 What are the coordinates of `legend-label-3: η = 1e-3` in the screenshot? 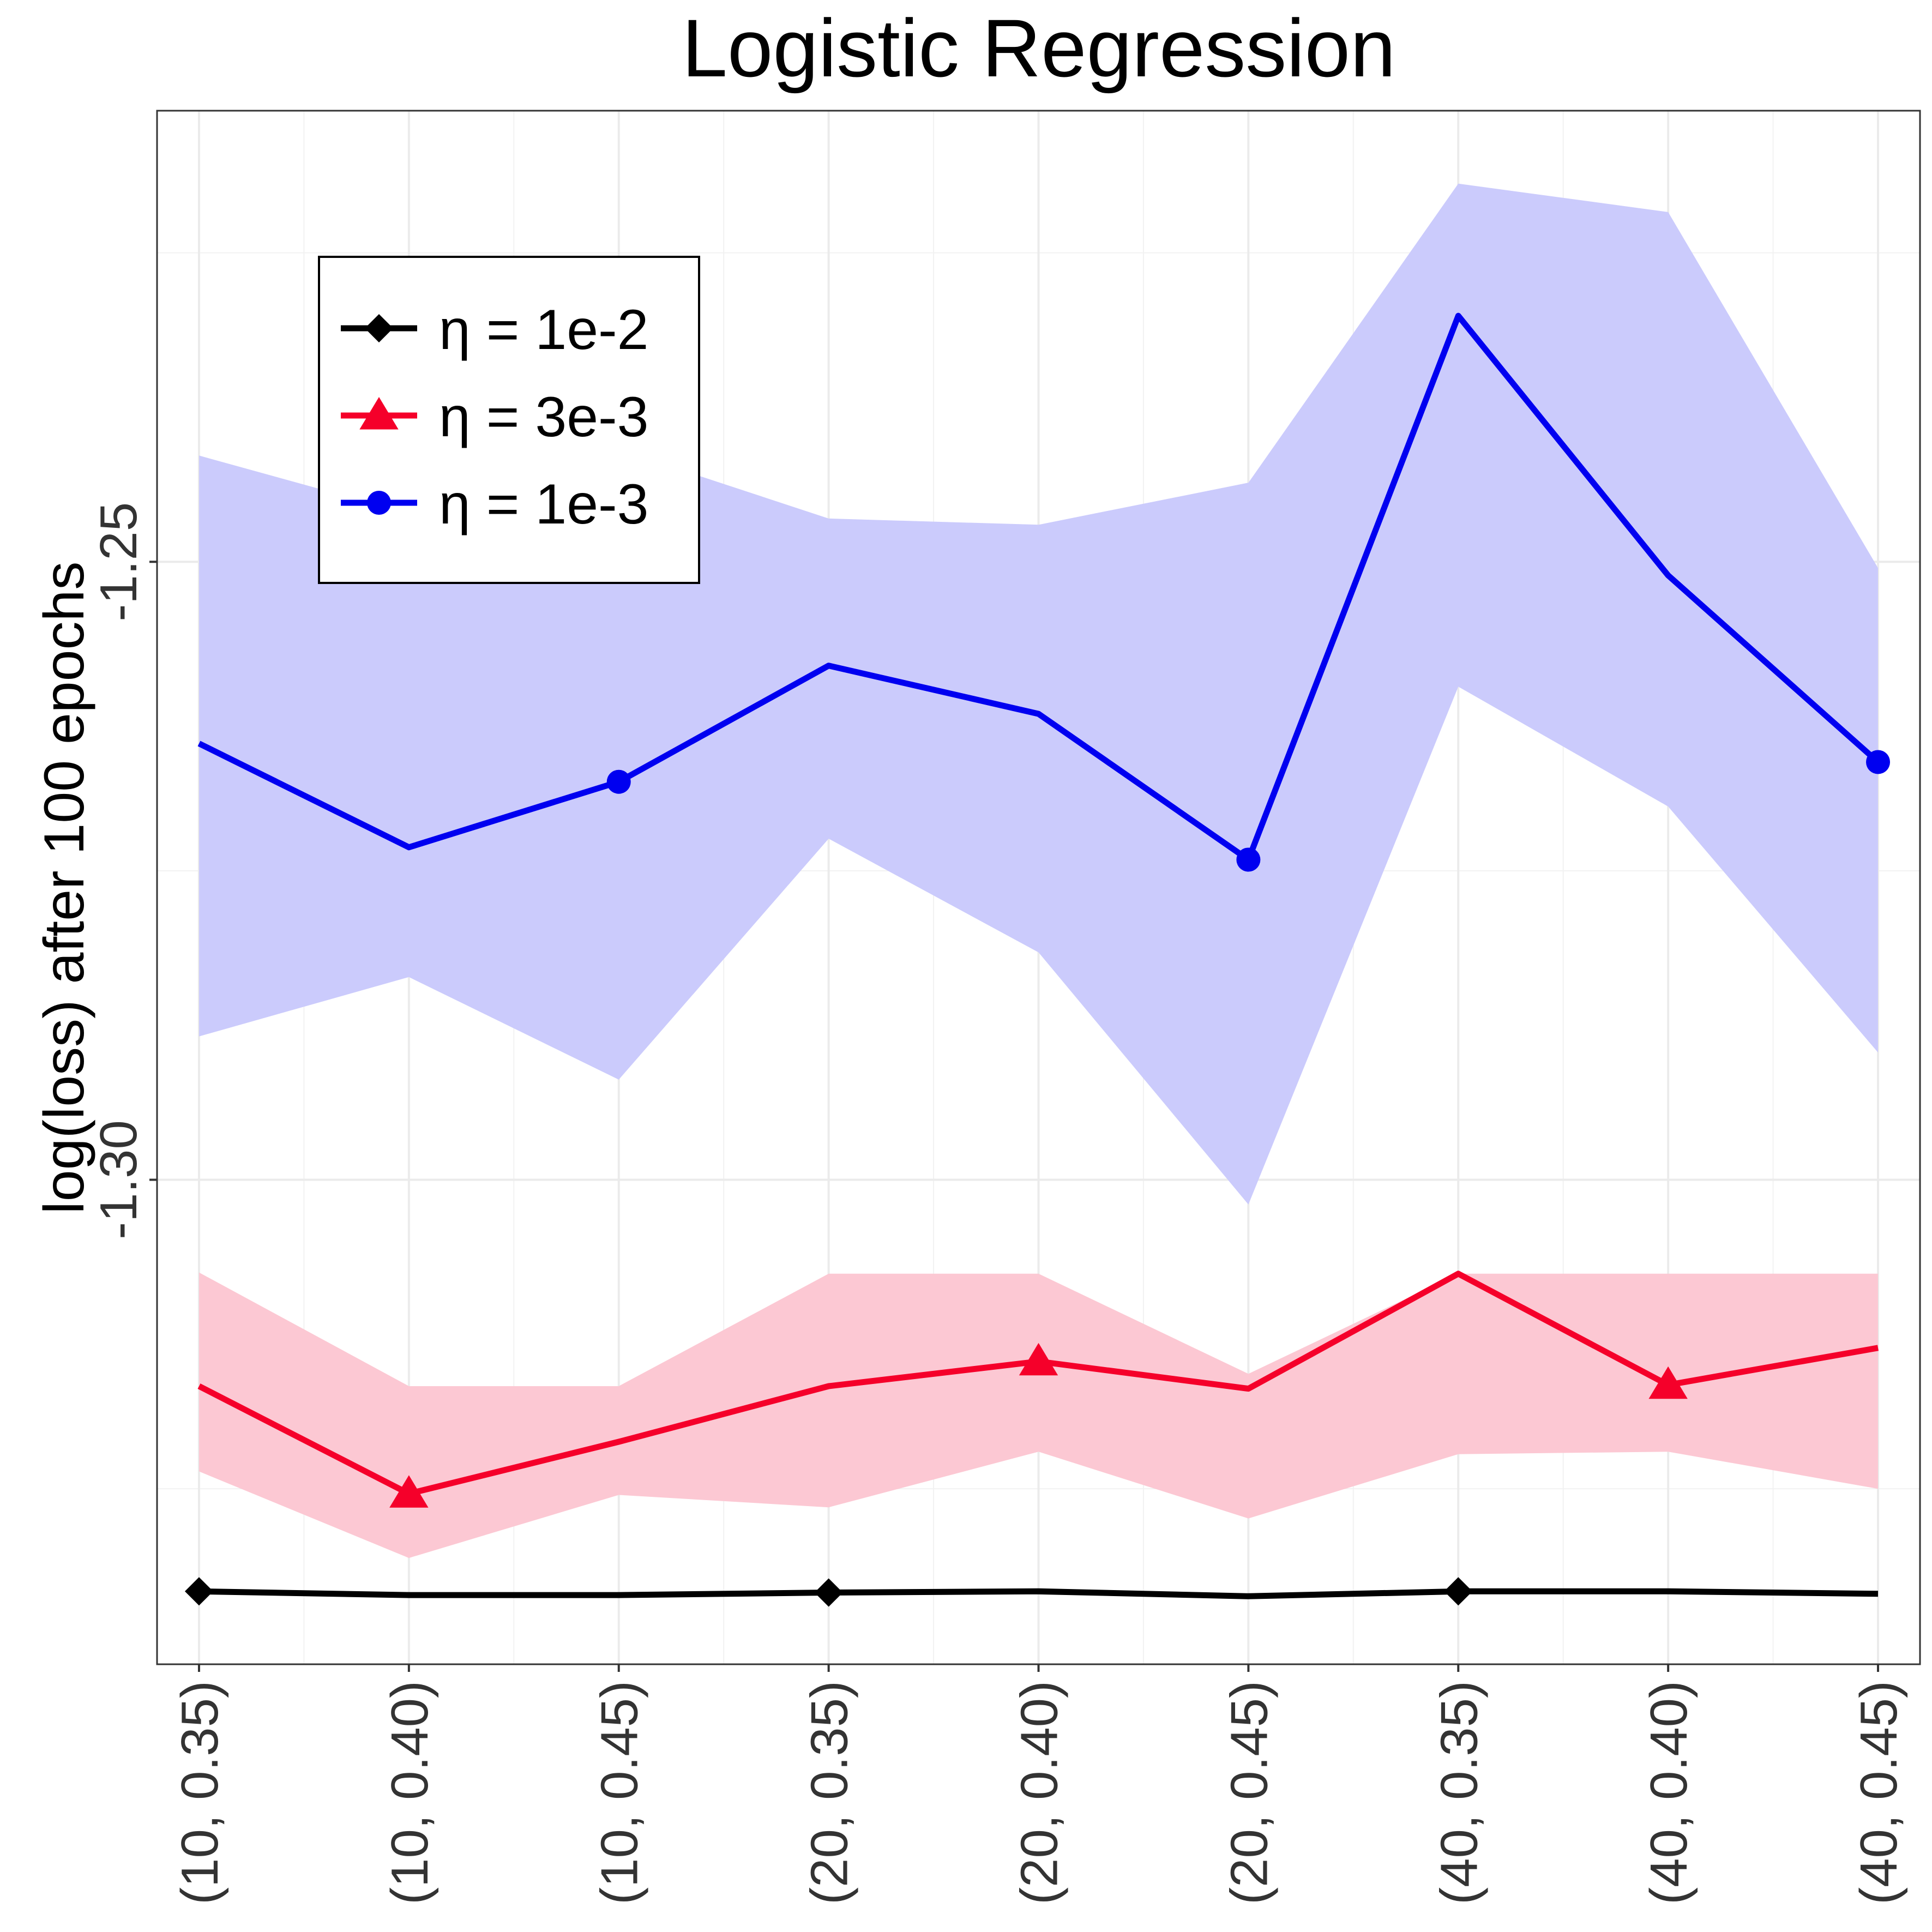 It's located at (544, 504).